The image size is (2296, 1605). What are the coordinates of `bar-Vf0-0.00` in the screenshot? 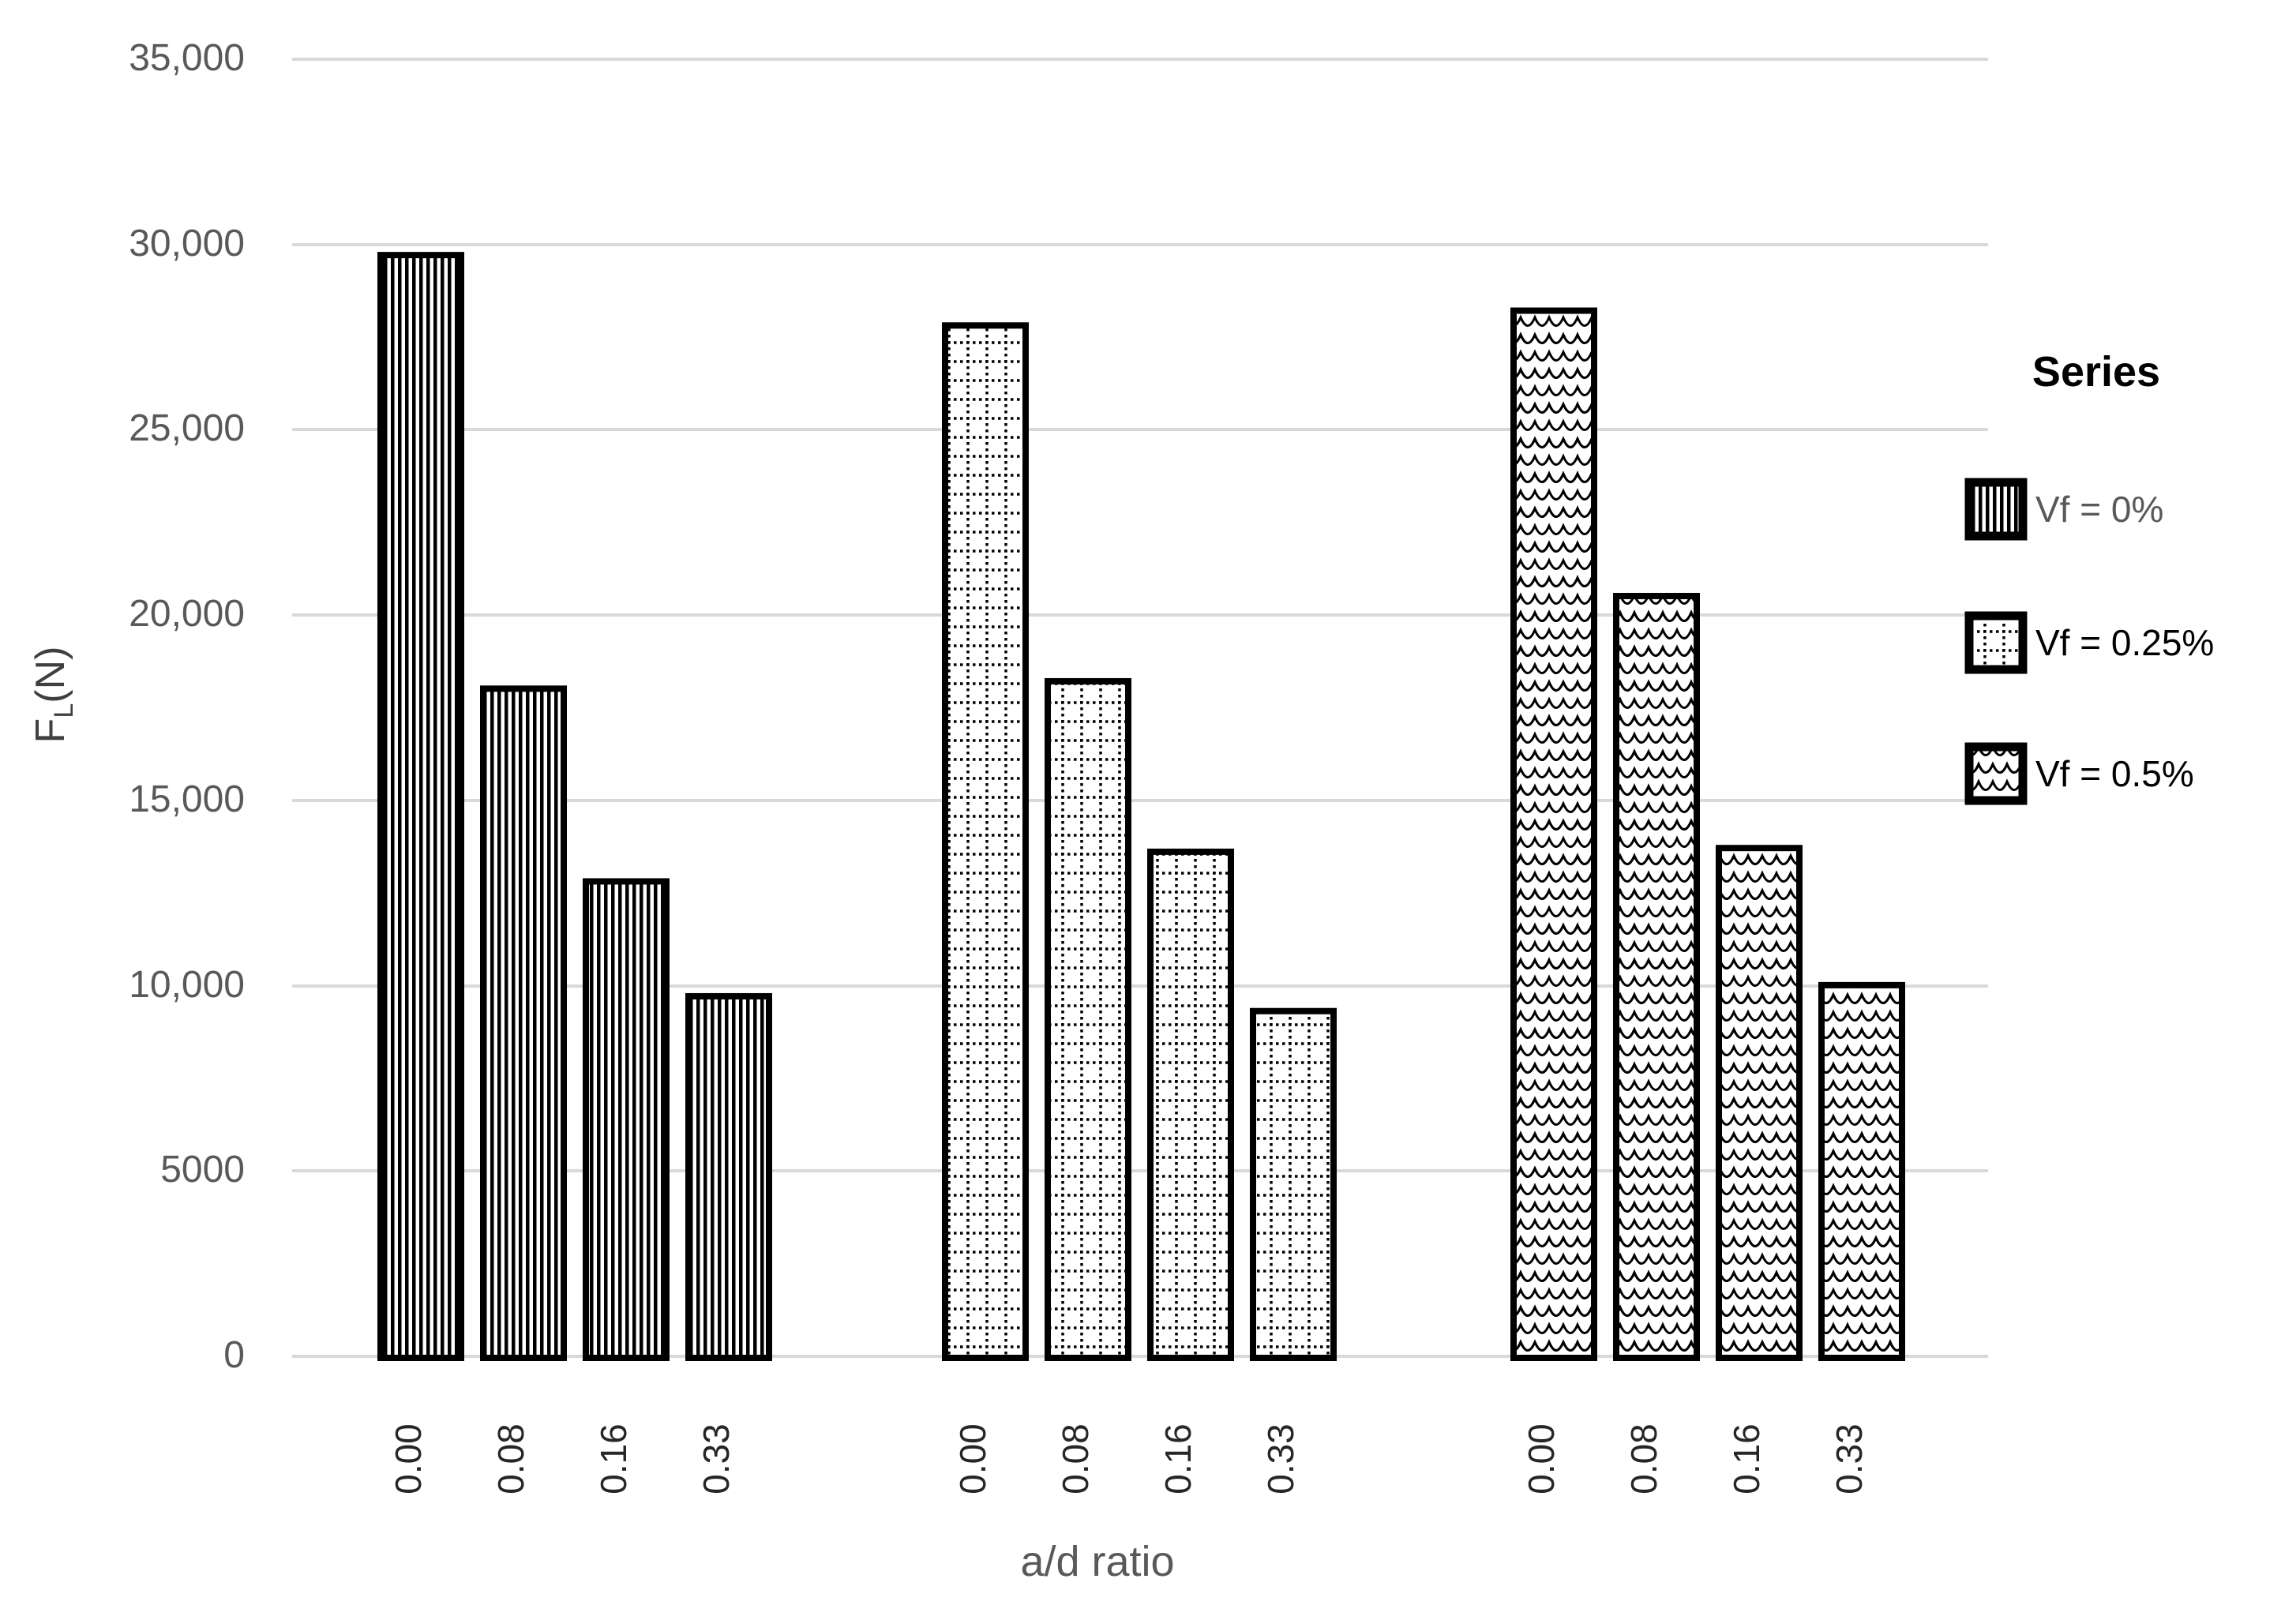 It's located at (420, 806).